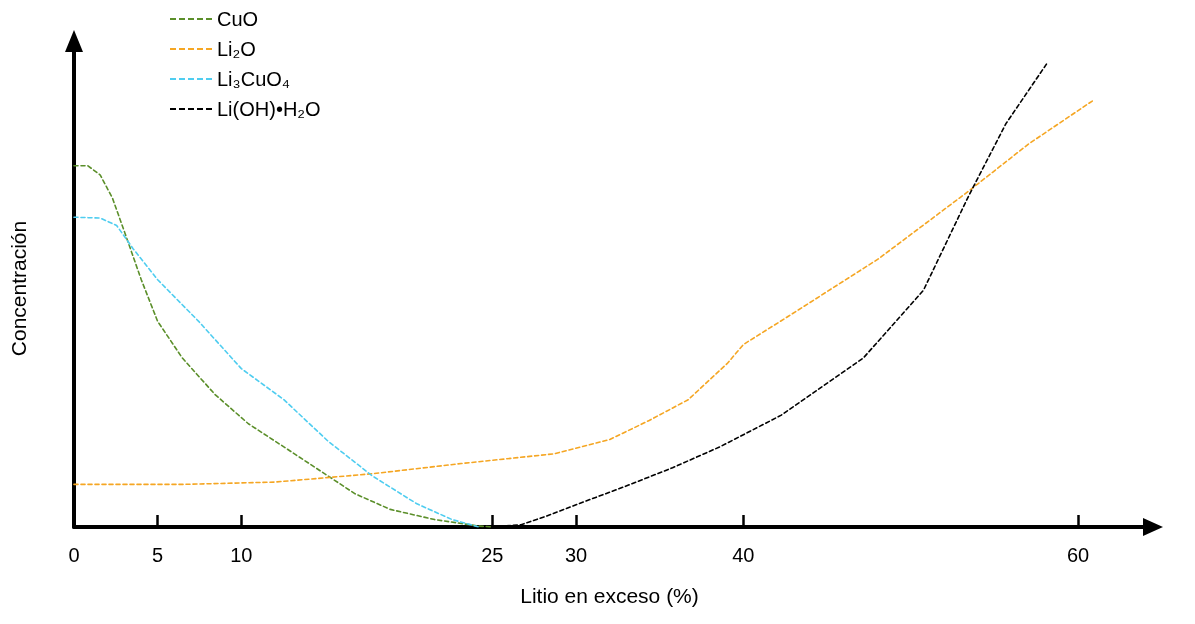  What do you see at coordinates (238, 19) in the screenshot?
I see `legend-label: CuO` at bounding box center [238, 19].